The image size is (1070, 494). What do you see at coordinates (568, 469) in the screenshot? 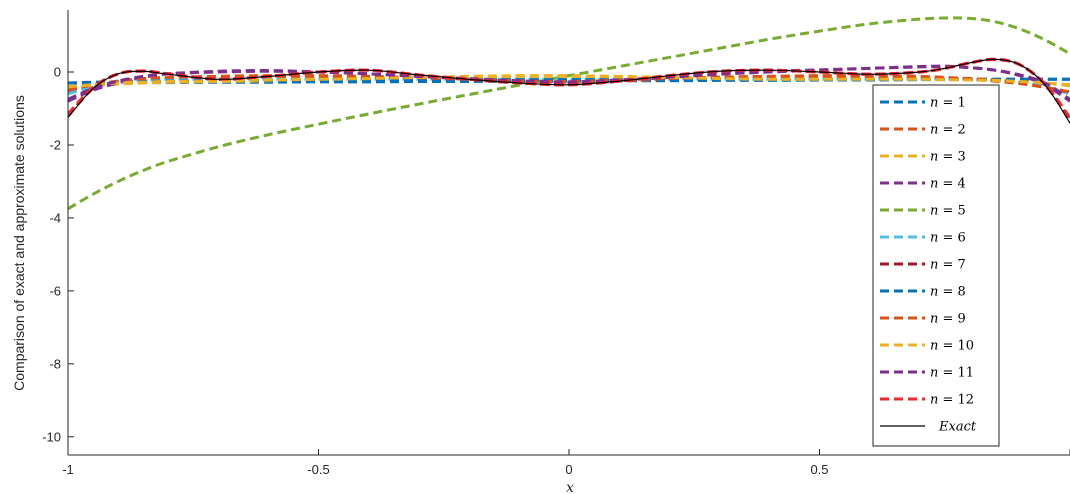
I see `x-tick-label: 0` at bounding box center [568, 469].